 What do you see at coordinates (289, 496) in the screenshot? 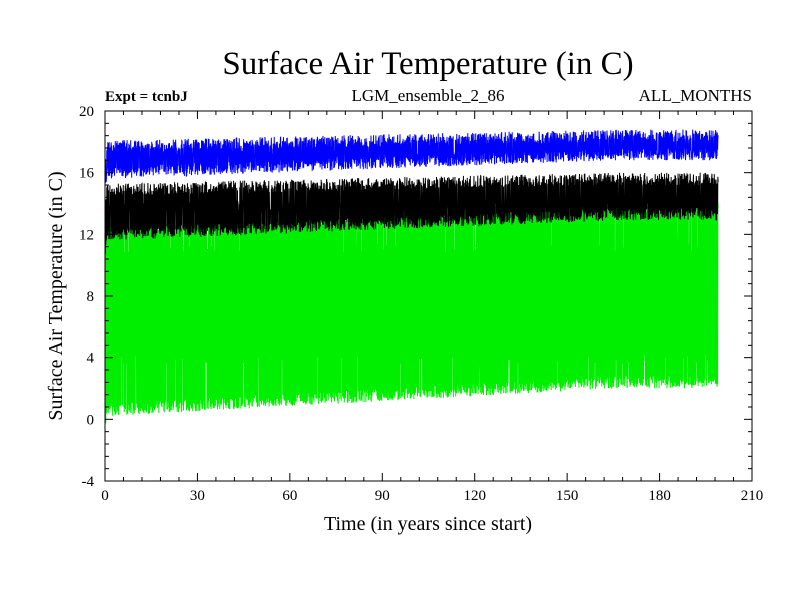
I see `x-tick-label: 60` at bounding box center [289, 496].